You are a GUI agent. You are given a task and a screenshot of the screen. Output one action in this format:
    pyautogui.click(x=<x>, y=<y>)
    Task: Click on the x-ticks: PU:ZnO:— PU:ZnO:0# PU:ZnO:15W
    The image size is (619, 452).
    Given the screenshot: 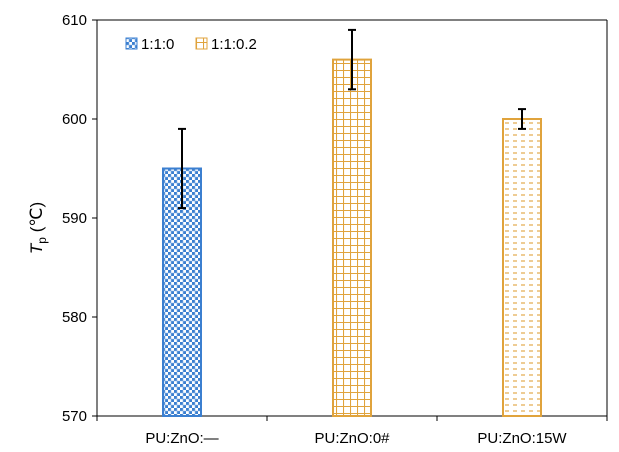 What is the action you would take?
    pyautogui.click(x=352, y=431)
    